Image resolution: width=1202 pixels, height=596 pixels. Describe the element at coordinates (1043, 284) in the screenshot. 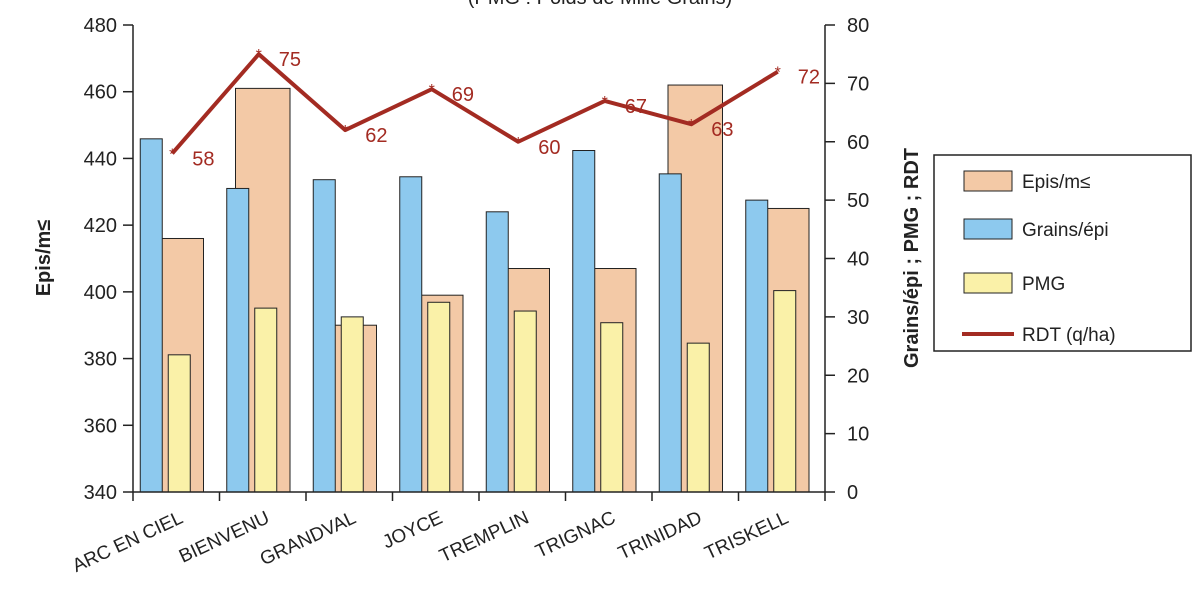

I see `legend-label-pmg: PMG` at that location.